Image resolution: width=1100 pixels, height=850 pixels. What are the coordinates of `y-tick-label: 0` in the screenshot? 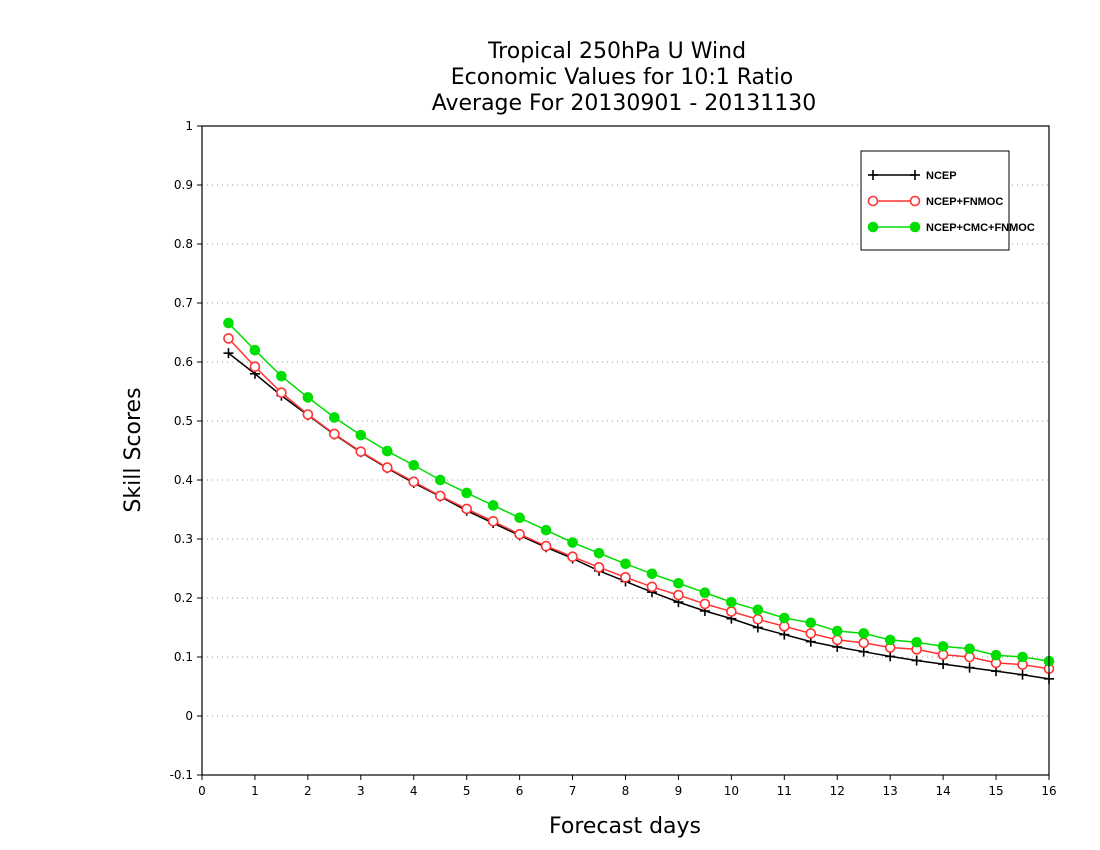 It's located at (189, 716).